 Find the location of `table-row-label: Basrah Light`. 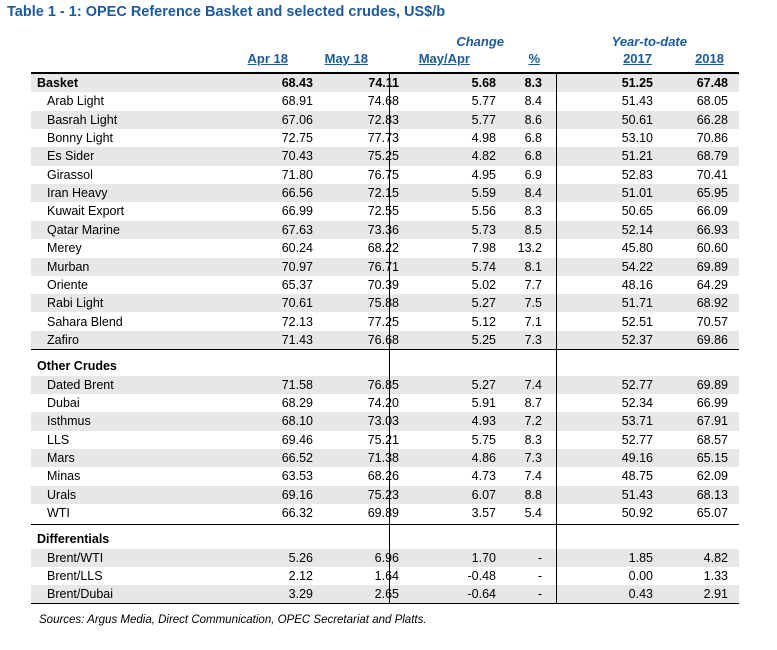

table-row-label: Basrah Light is located at coordinates (82, 119).